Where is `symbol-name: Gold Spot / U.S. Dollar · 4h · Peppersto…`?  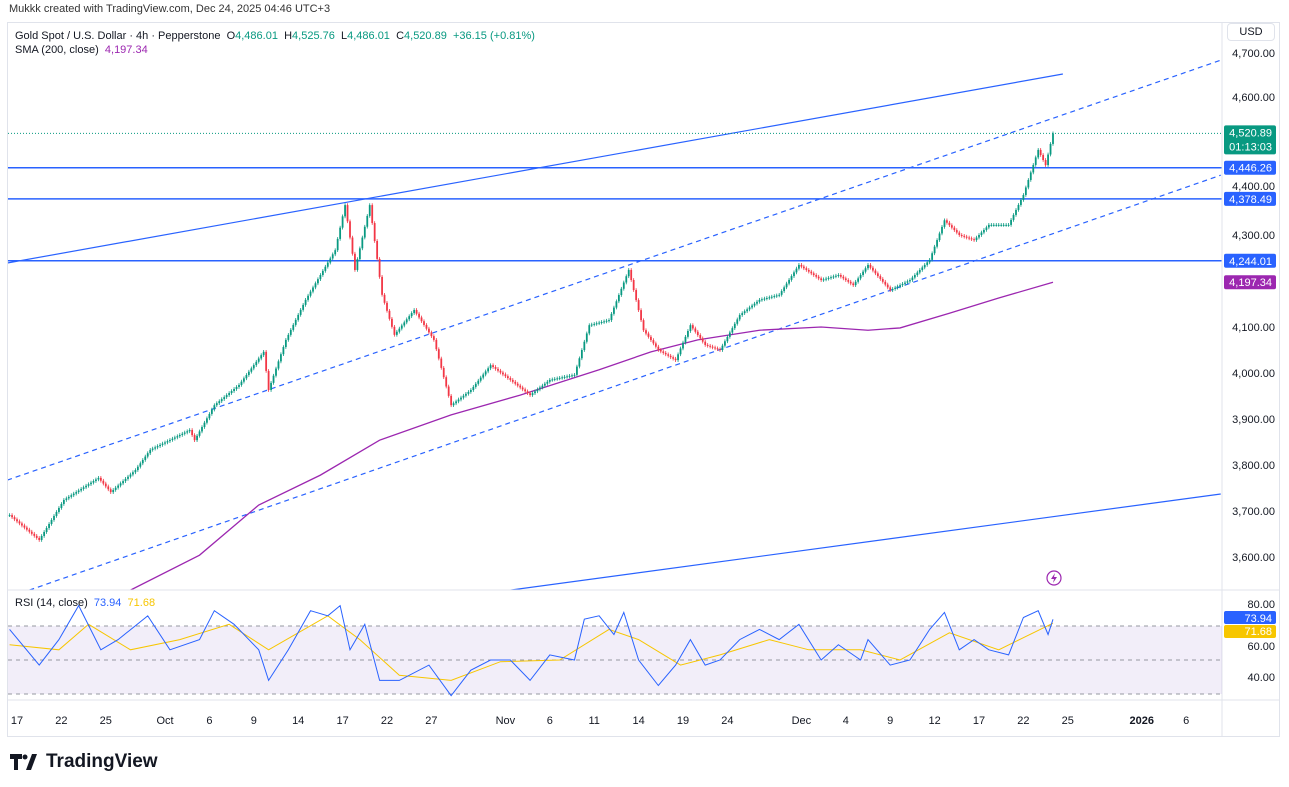 symbol-name: Gold Spot / U.S. Dollar · 4h · Peppersto… is located at coordinates (118, 36).